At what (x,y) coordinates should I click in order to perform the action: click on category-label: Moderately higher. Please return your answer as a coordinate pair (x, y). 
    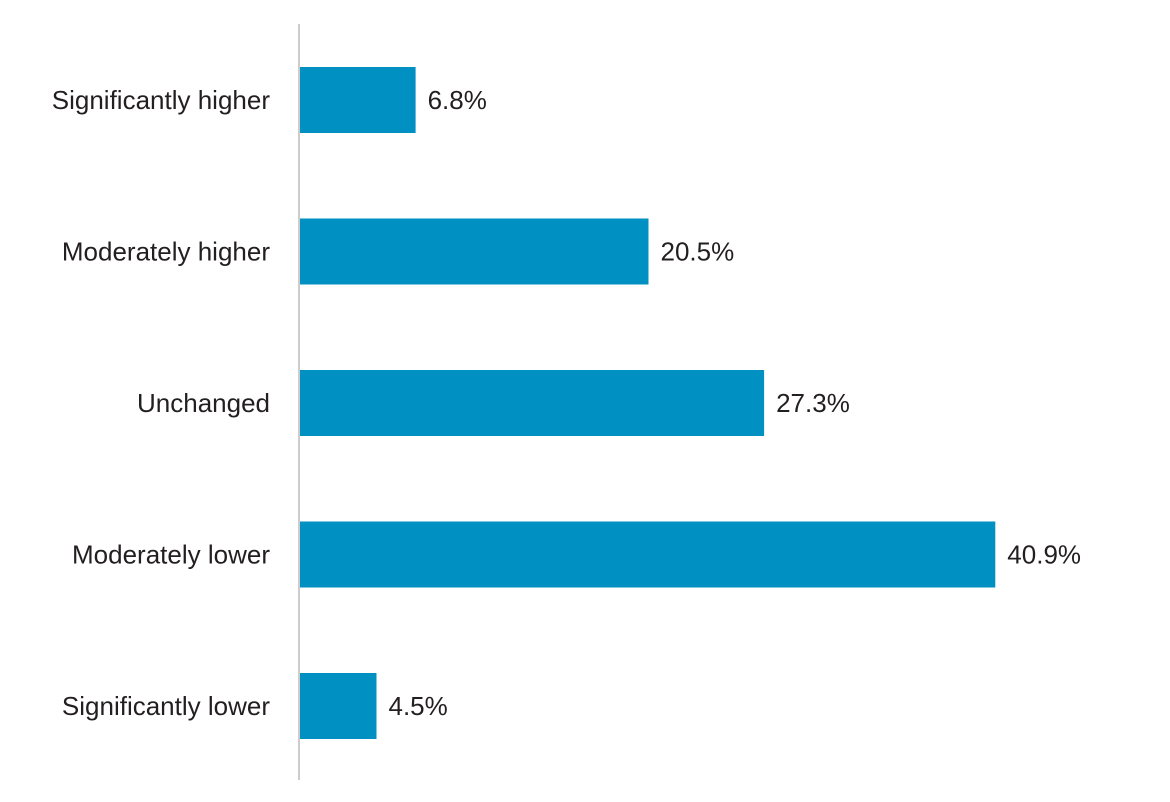
    Looking at the image, I should click on (166, 252).